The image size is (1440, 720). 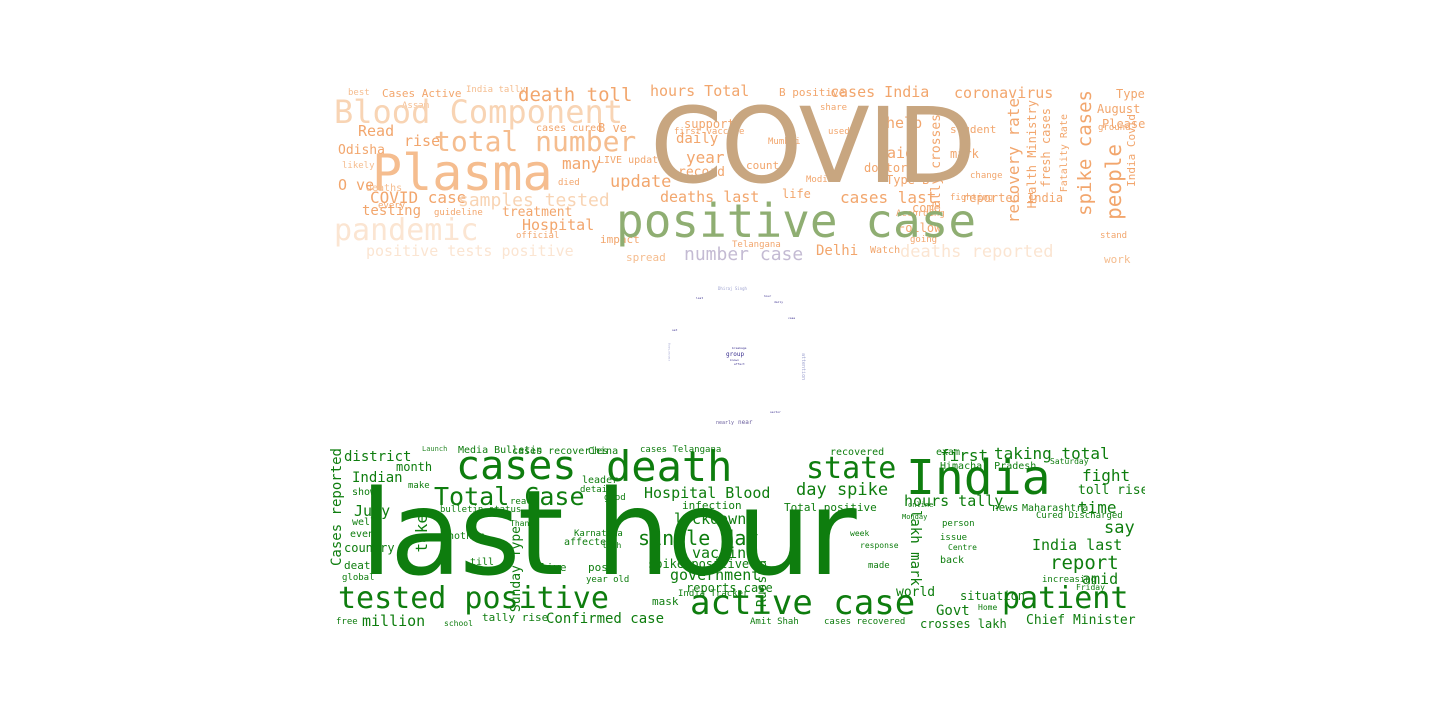 What do you see at coordinates (1077, 545) in the screenshot?
I see `word-india-last: India last` at bounding box center [1077, 545].